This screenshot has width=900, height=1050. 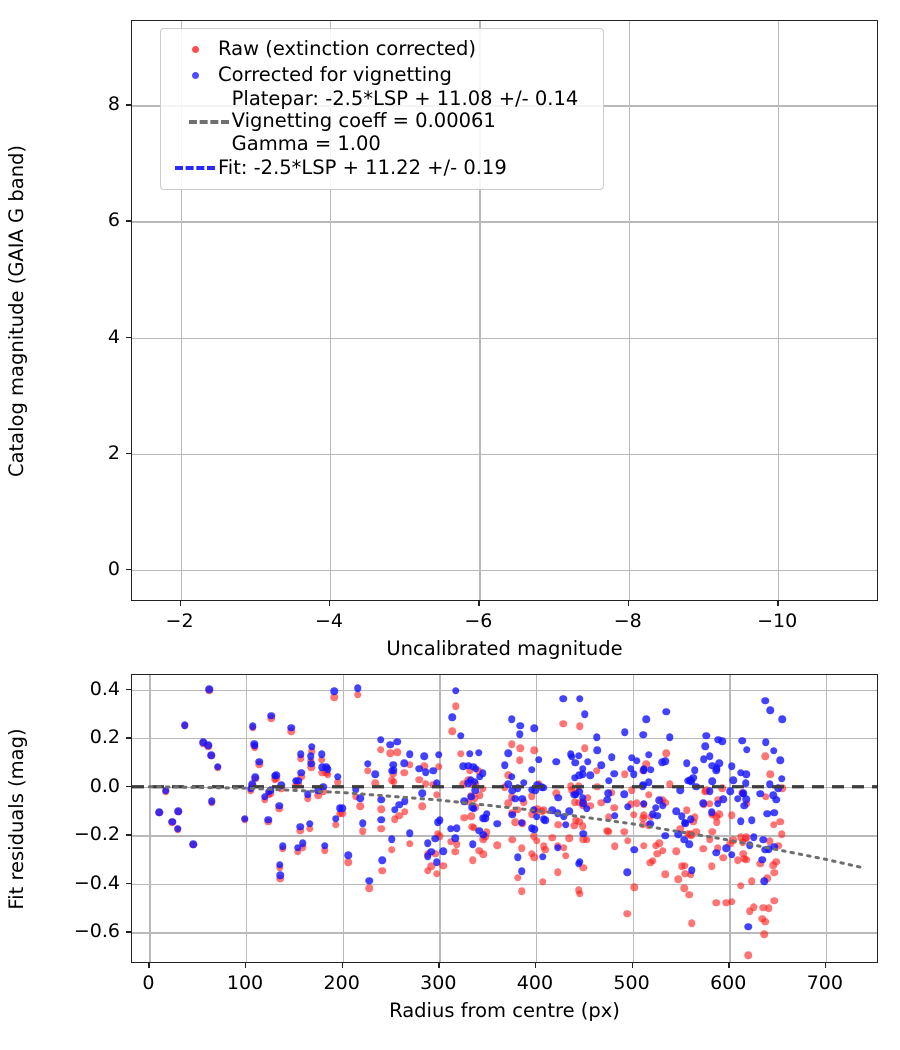 What do you see at coordinates (824, 983) in the screenshot?
I see `x-tick-label: 700` at bounding box center [824, 983].